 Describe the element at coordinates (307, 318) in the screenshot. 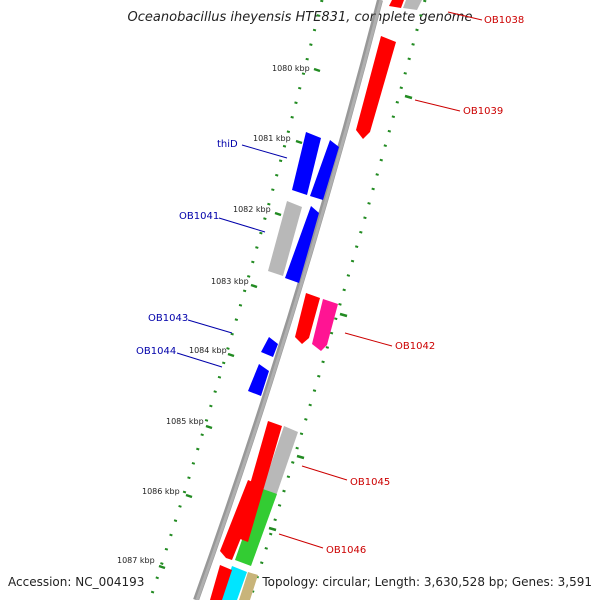

I see `gene-OB1042-red` at that location.